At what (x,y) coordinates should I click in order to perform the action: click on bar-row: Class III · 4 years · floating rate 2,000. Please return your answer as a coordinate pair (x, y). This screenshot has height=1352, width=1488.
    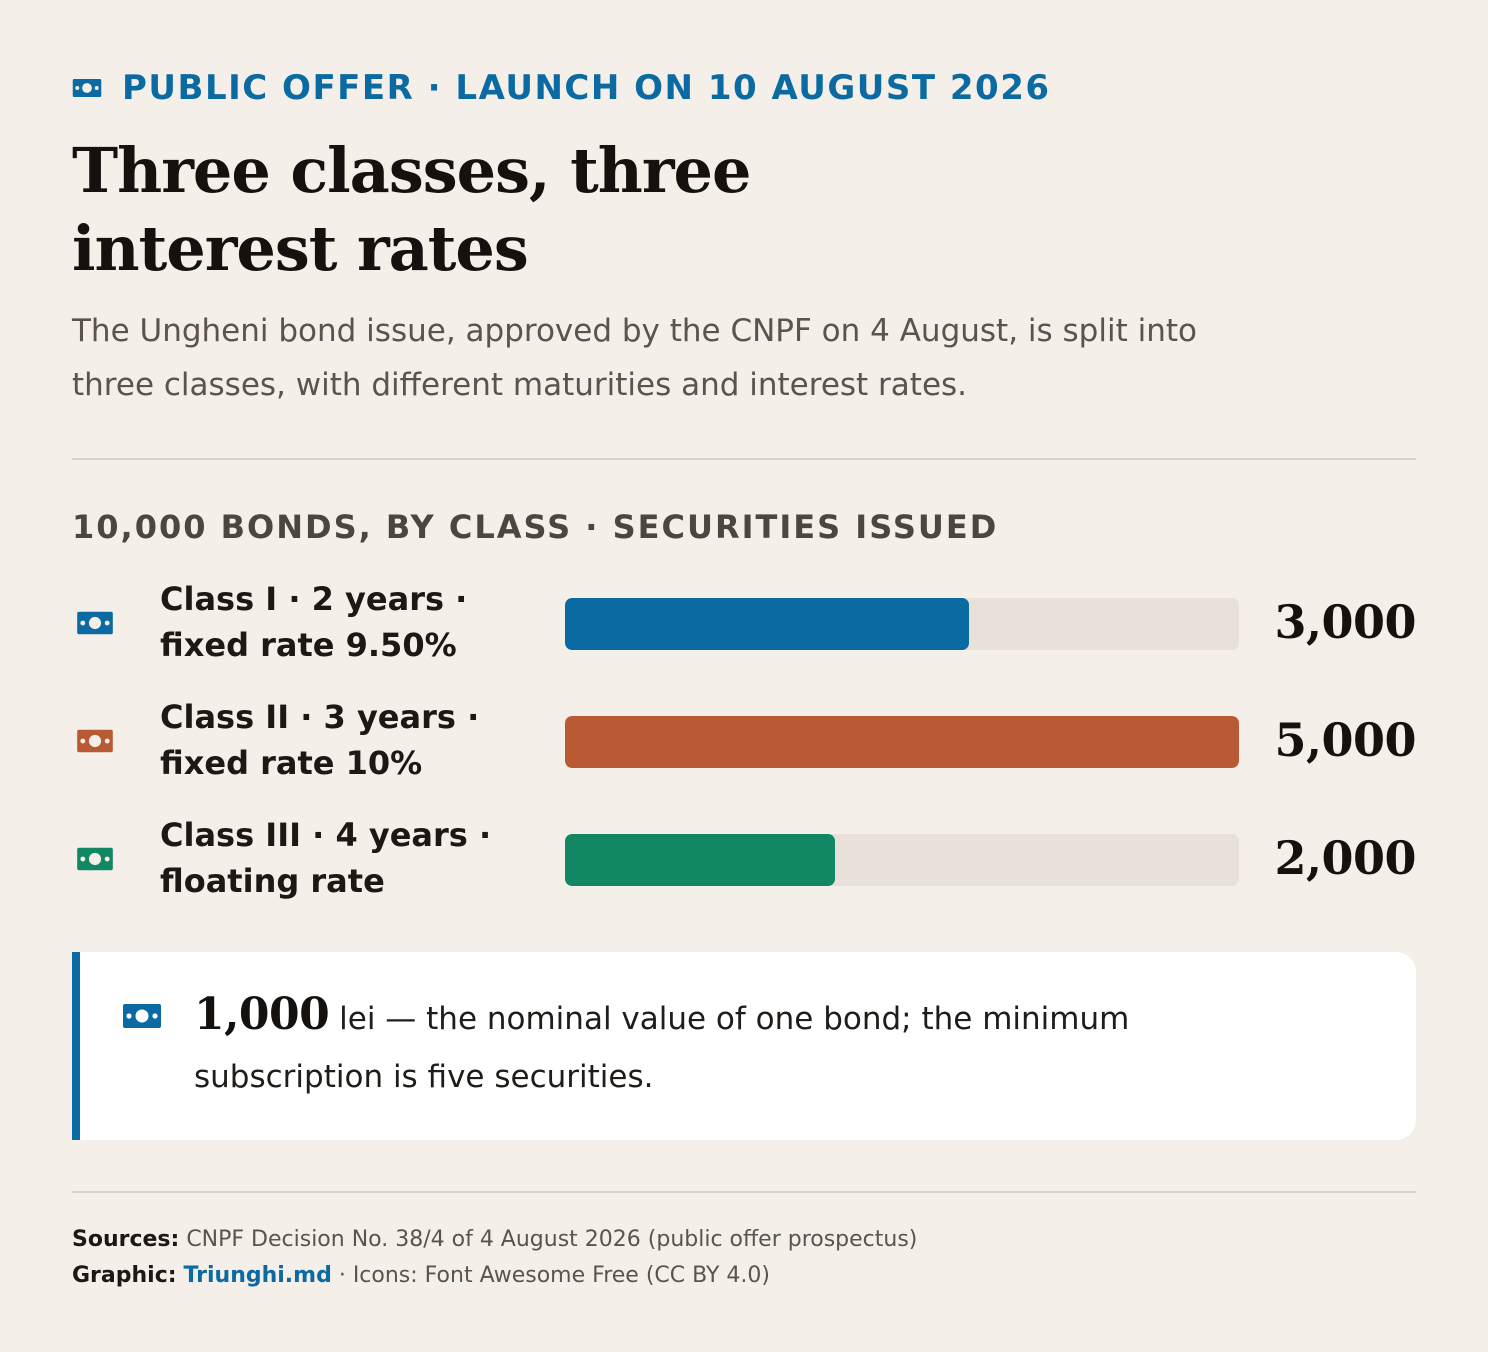
    Looking at the image, I should click on (744, 861).